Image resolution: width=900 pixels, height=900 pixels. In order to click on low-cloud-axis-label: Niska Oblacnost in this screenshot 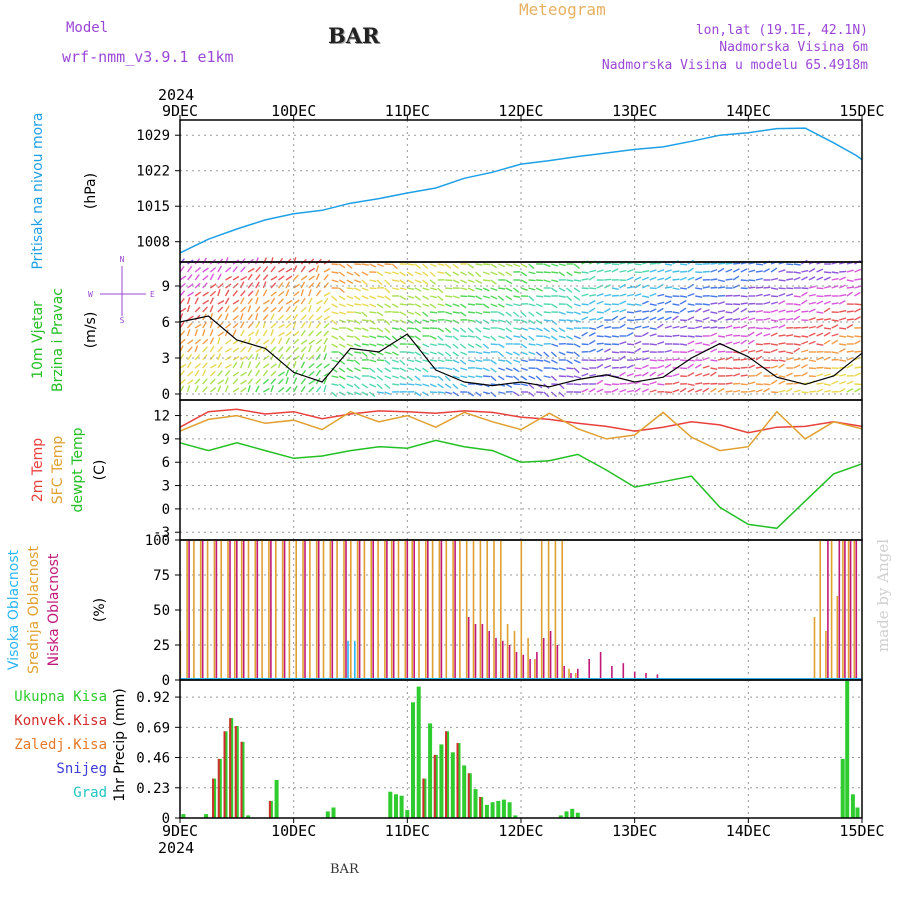, I will do `click(54, 609)`.